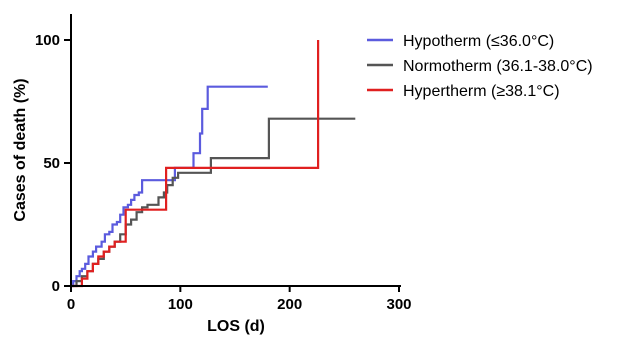 This screenshot has height=341, width=619. Describe the element at coordinates (478, 41) in the screenshot. I see `legend-label-0: Hypotherm (≤36.0°C)` at that location.